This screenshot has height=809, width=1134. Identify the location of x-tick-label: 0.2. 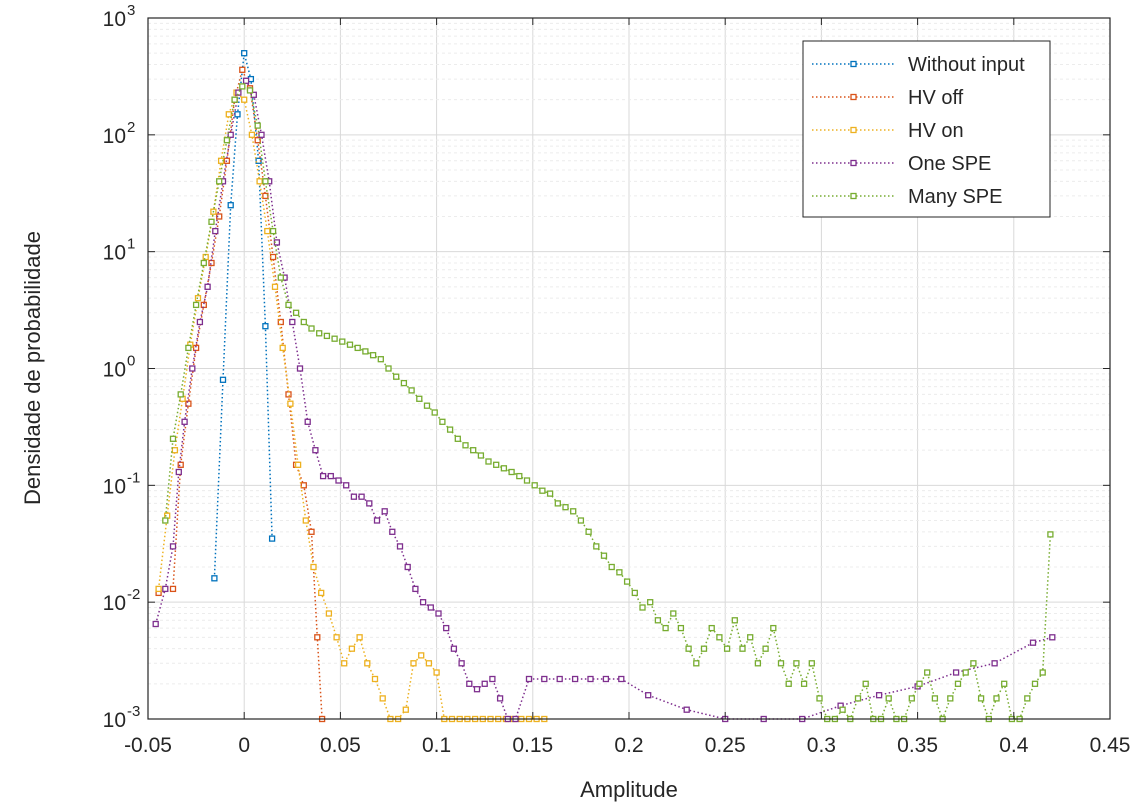
(628, 745).